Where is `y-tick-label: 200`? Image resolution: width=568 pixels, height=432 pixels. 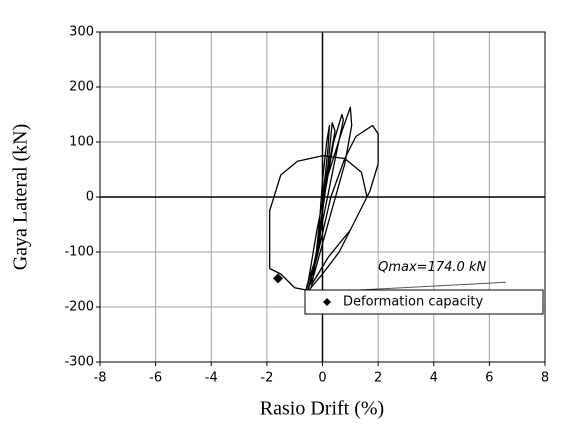 y-tick-label: 200 is located at coordinates (81, 87).